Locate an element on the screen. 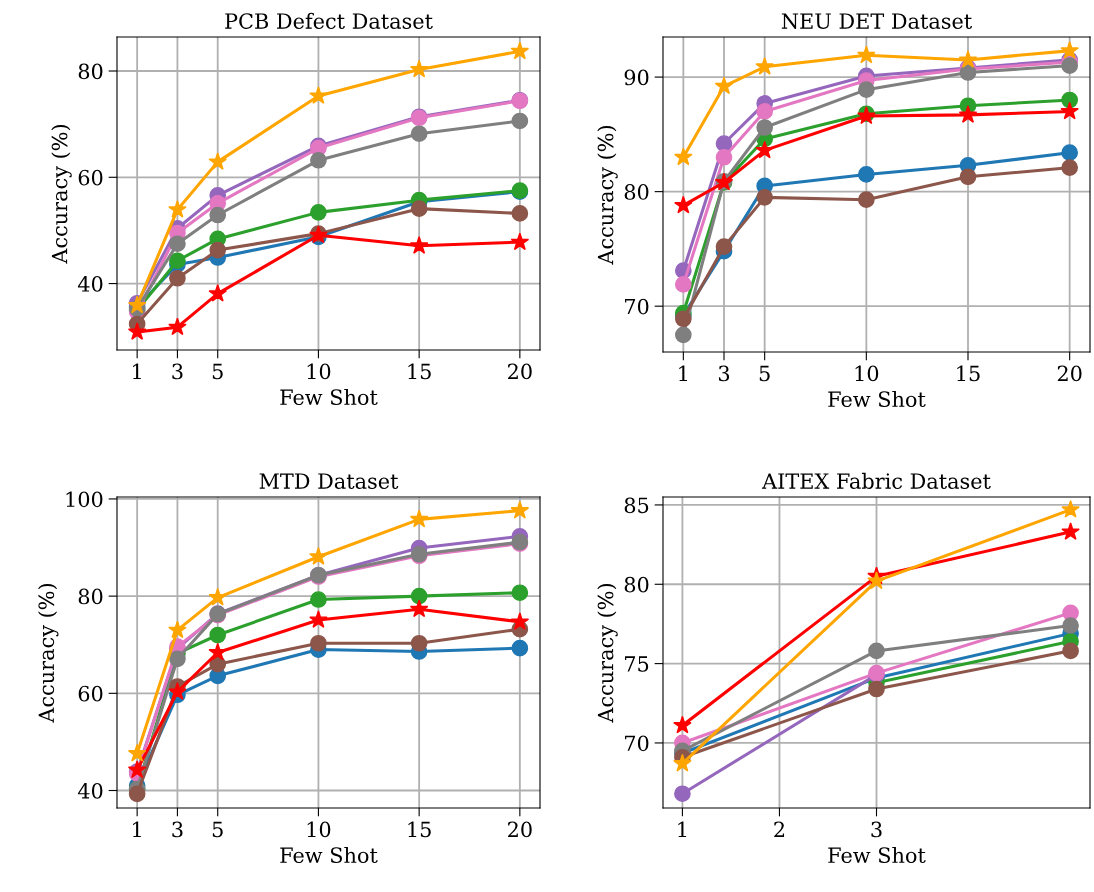 Image resolution: width=1094 pixels, height=892 pixels. chart-title: AITEX Fabric Dataset is located at coordinates (876, 480).